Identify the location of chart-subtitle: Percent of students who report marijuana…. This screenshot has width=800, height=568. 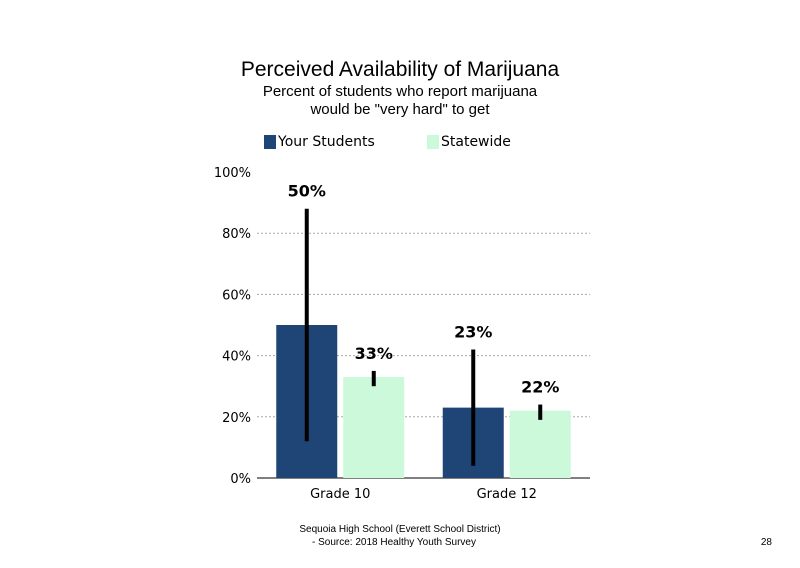
(400, 101).